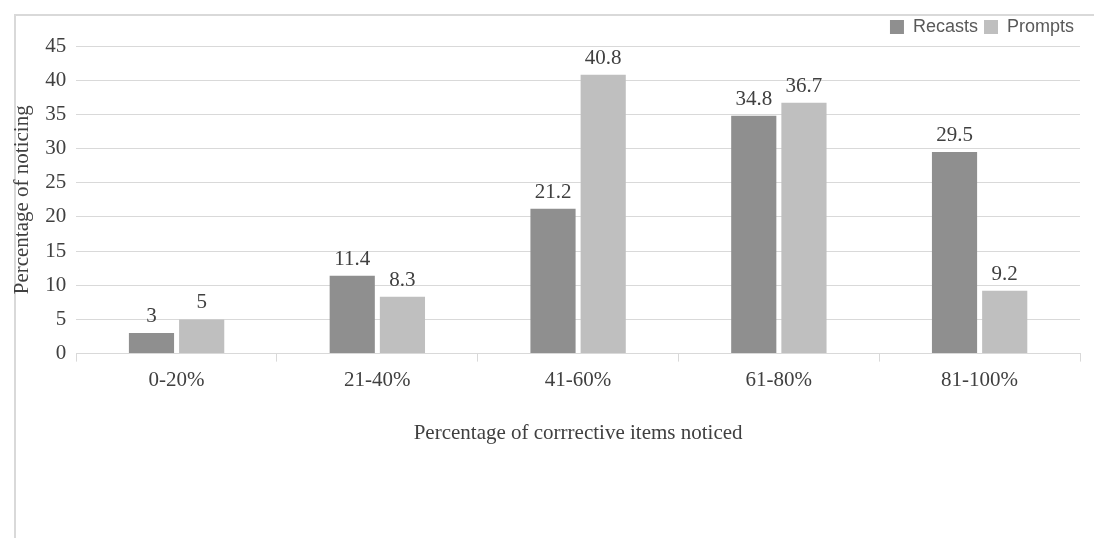  Describe the element at coordinates (754, 97) in the screenshot. I see `data-label: 34.8` at that location.